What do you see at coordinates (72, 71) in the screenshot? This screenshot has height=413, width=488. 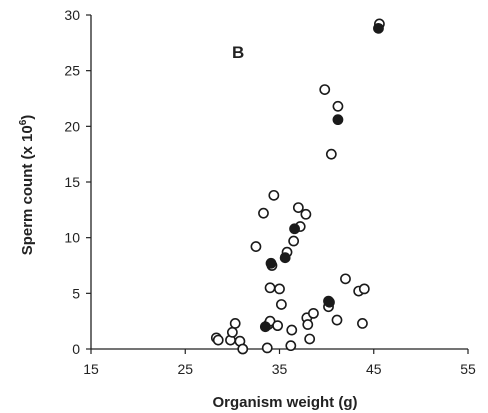 I see `y-tick-label: 25` at bounding box center [72, 71].